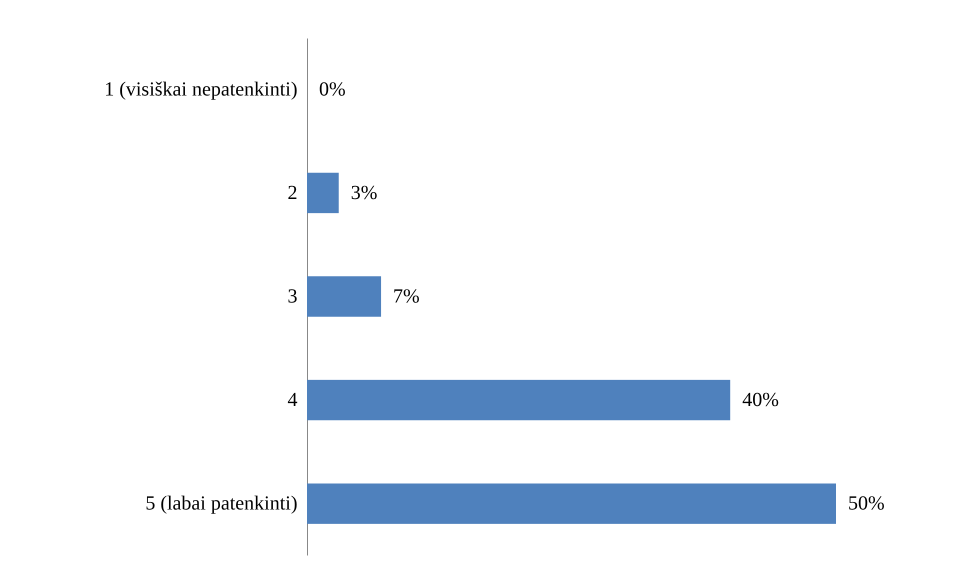 This screenshot has width=960, height=580. Describe the element at coordinates (201, 89) in the screenshot. I see `y-tick-label: 1 (visiškai nepatenkinti)` at that location.